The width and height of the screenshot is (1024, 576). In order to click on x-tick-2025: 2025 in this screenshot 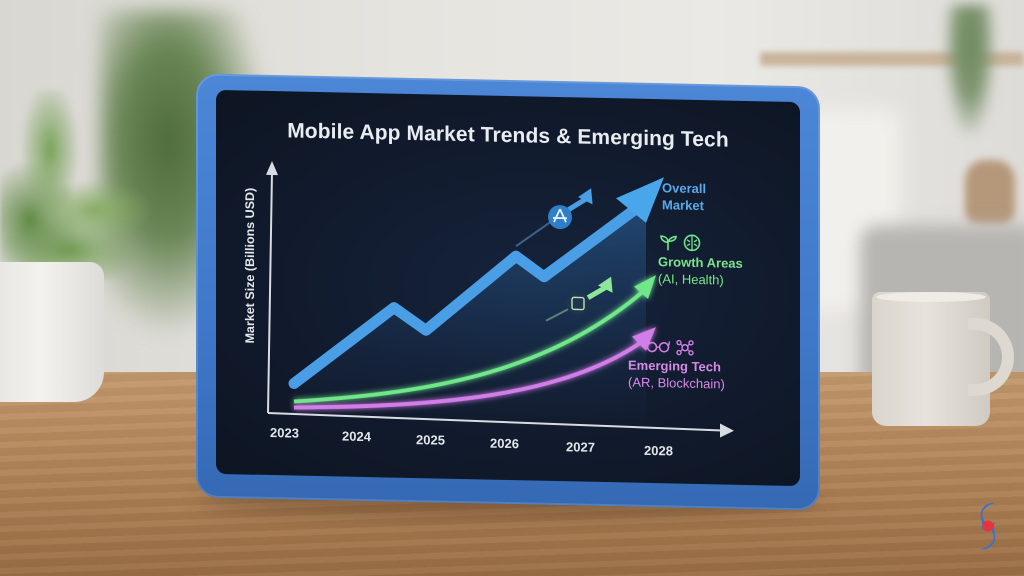, I will do `click(430, 440)`.